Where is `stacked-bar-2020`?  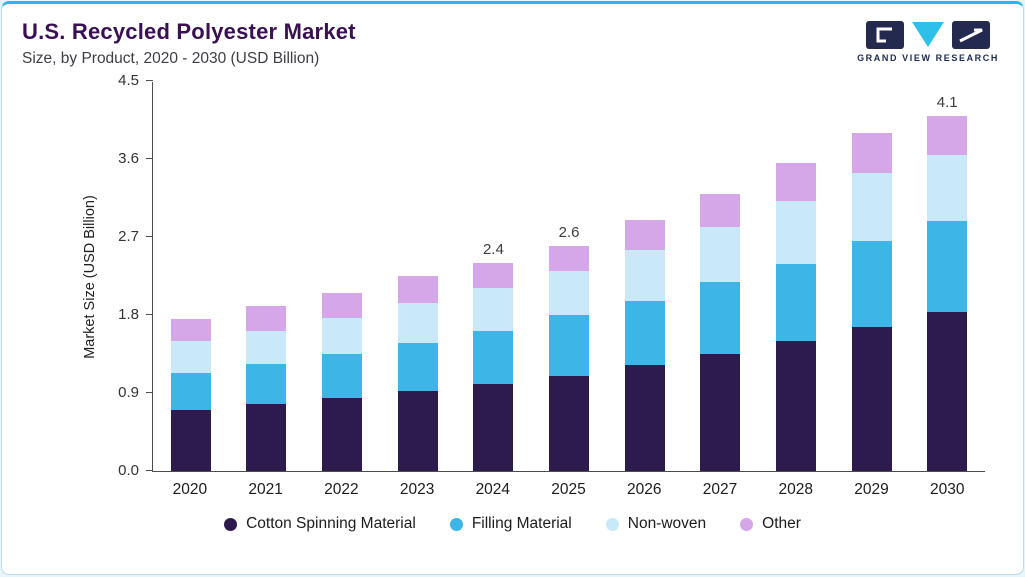
stacked-bar-2020 is located at coordinates (190, 395).